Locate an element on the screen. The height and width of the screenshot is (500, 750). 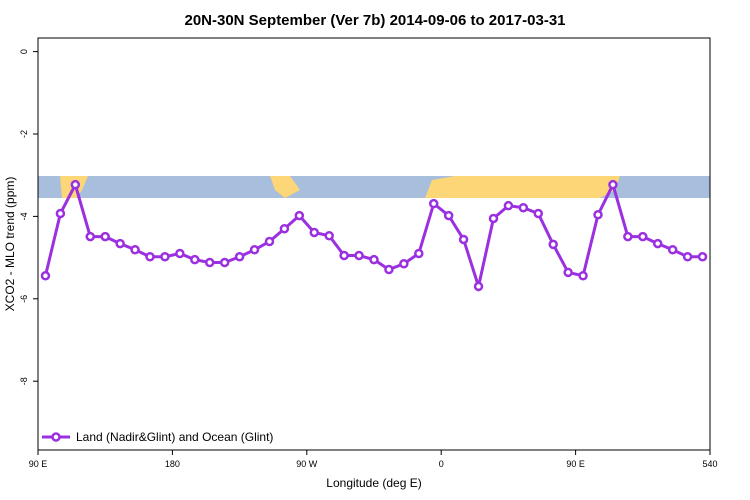
y-tick-label: -4 is located at coordinates (24, 216).